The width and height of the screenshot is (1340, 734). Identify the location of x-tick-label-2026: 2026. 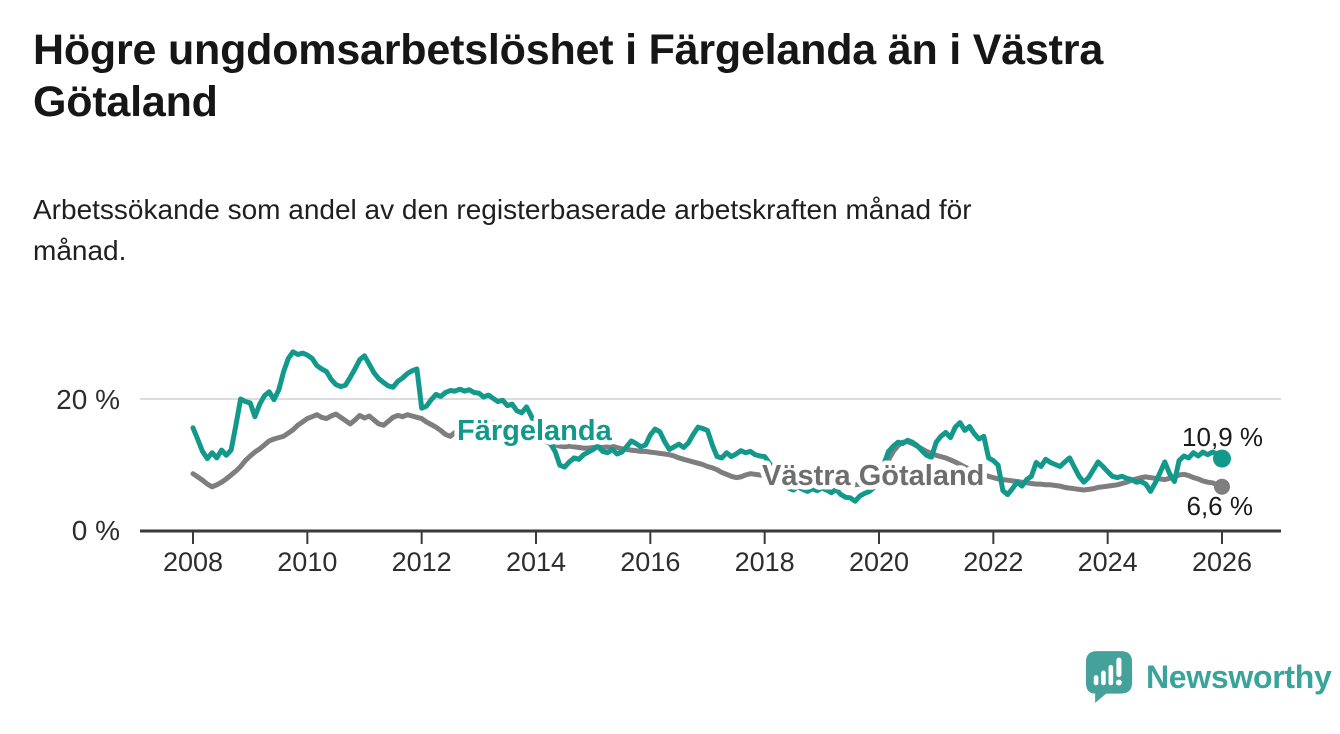
(1222, 562).